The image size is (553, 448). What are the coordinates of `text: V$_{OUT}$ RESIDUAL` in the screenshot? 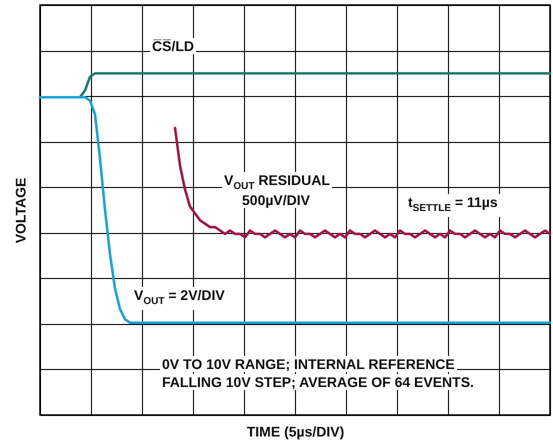 It's located at (277, 182).